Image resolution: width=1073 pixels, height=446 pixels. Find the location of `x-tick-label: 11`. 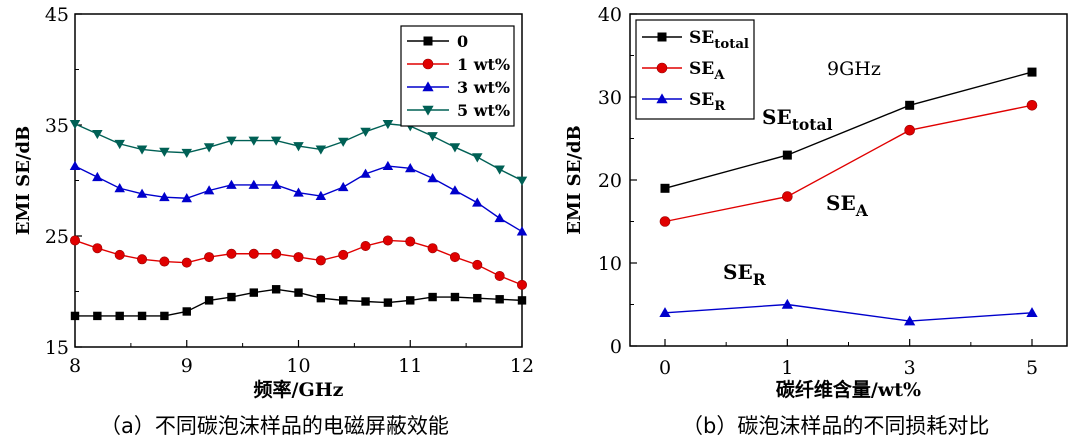

x-tick-label: 11 is located at coordinates (410, 366).